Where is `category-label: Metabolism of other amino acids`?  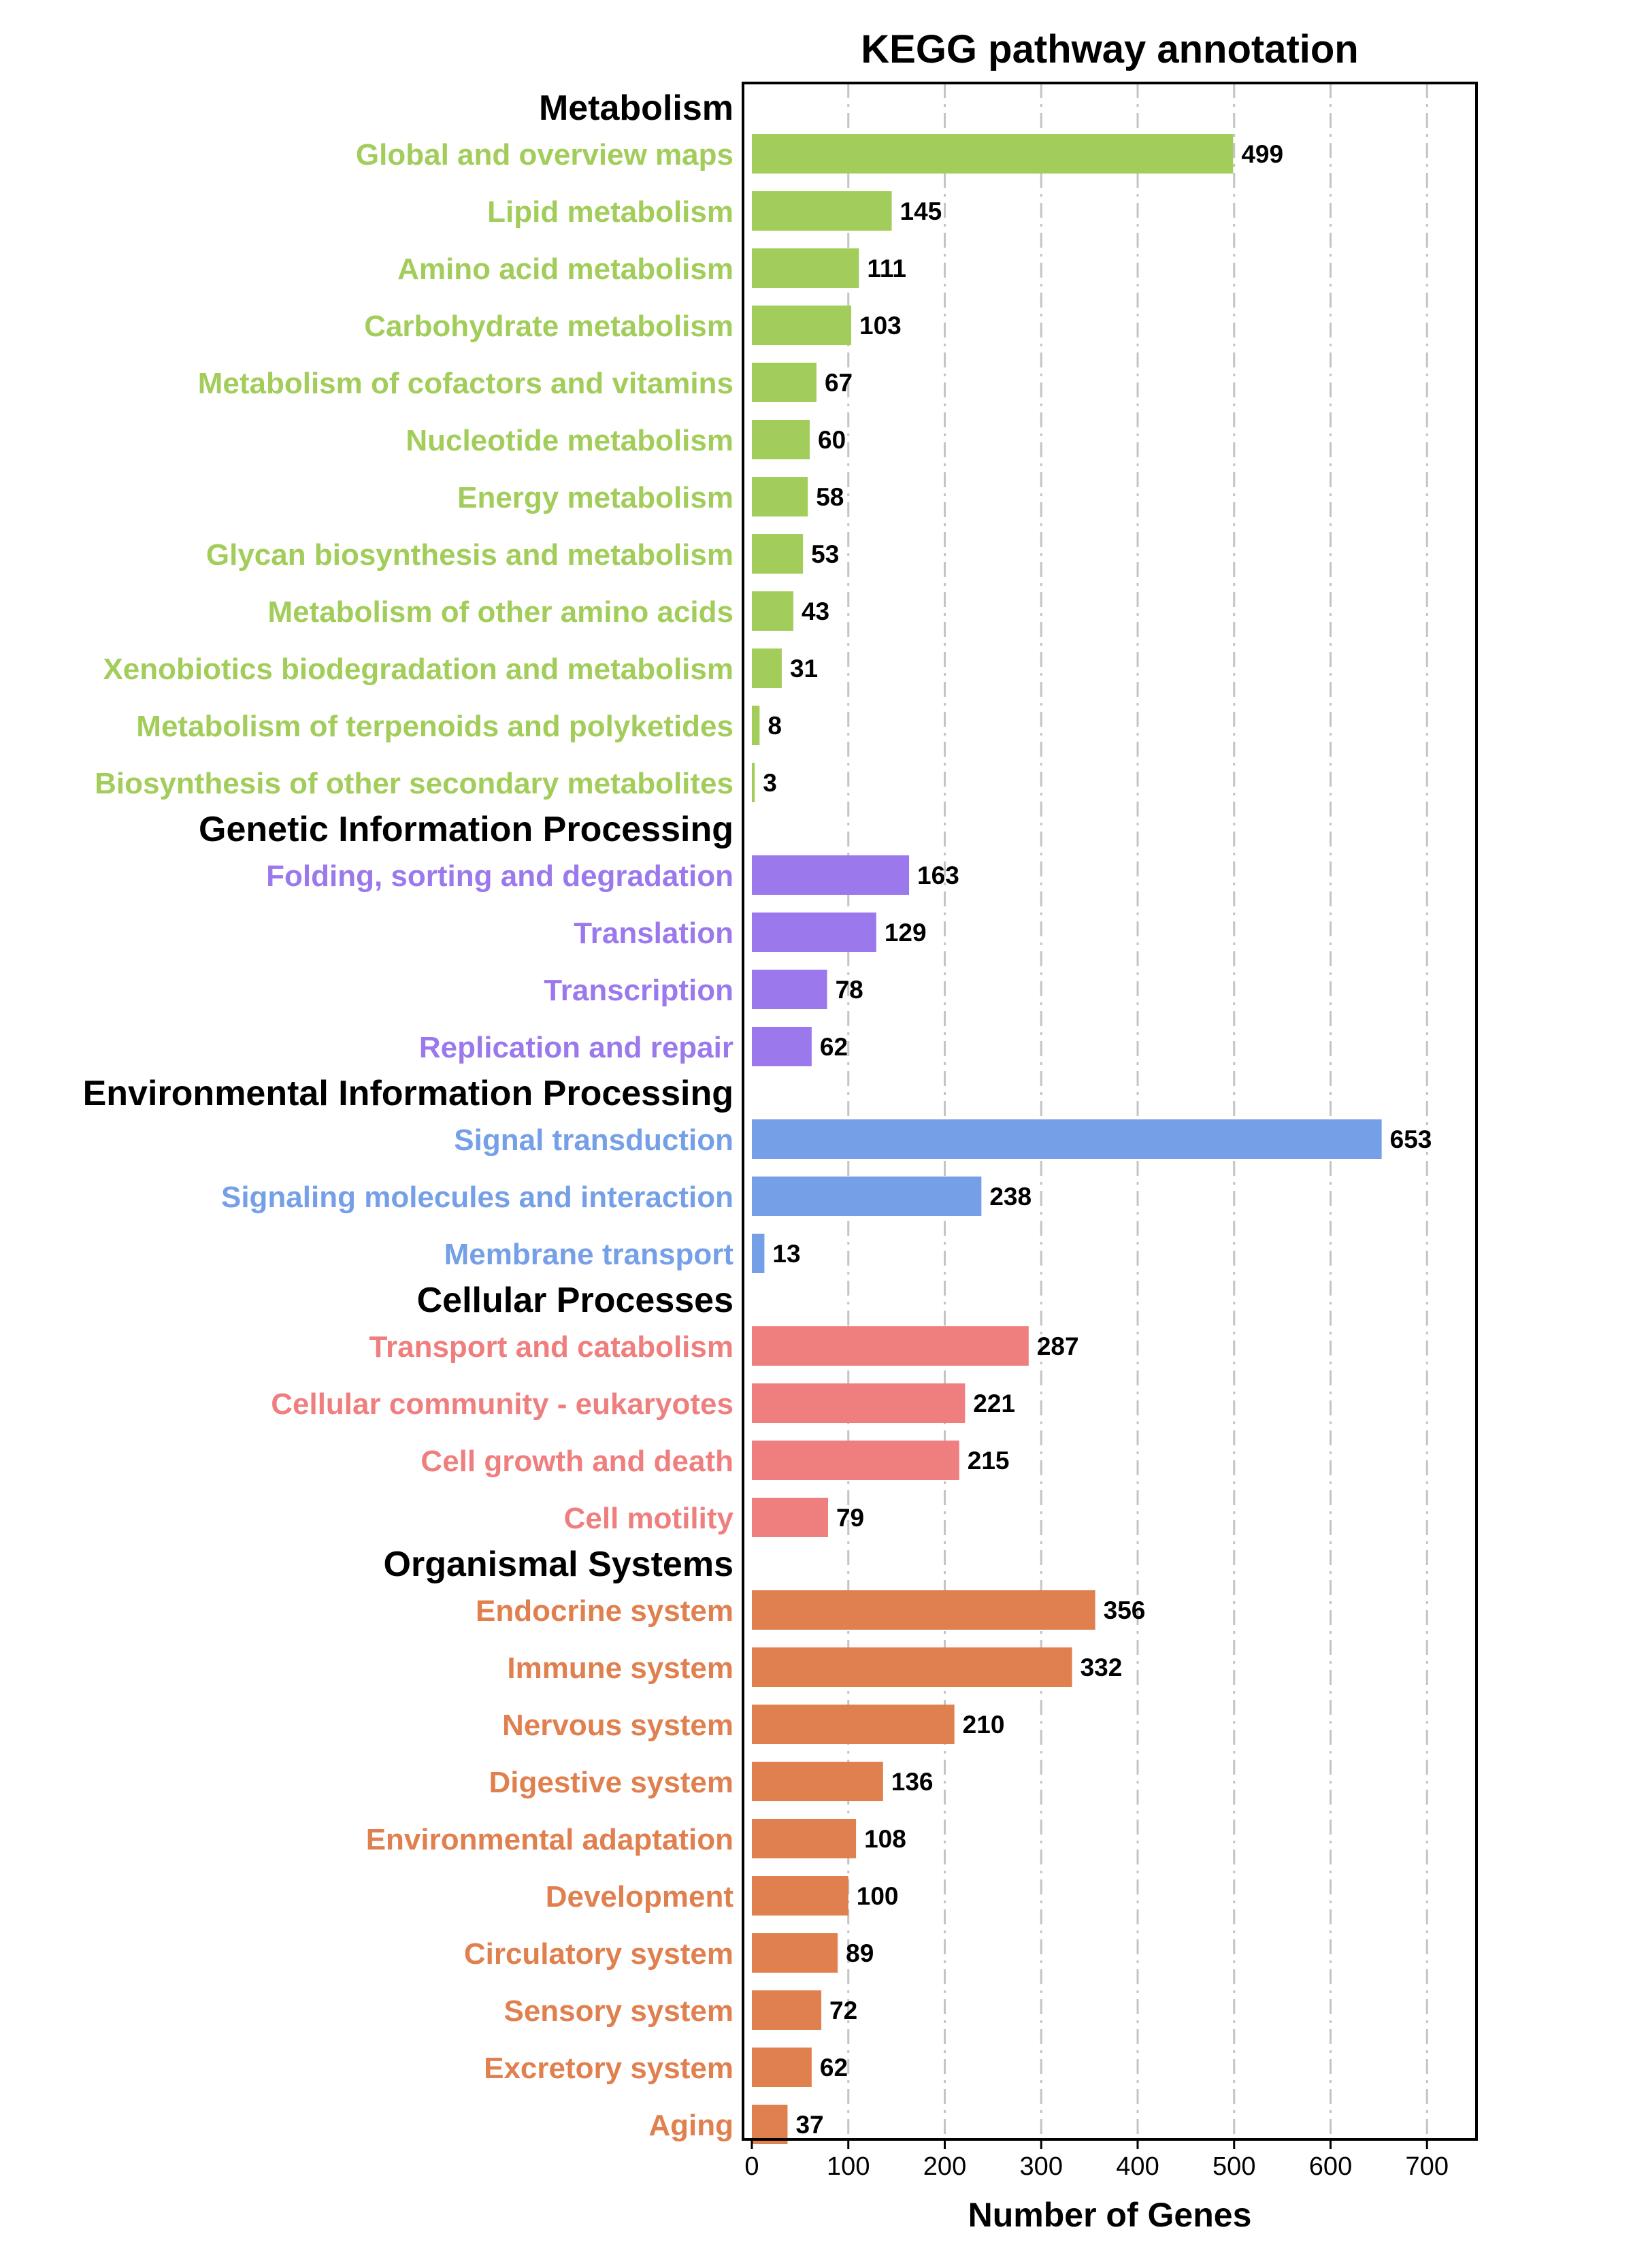 category-label: Metabolism of other amino acids is located at coordinates (500, 612).